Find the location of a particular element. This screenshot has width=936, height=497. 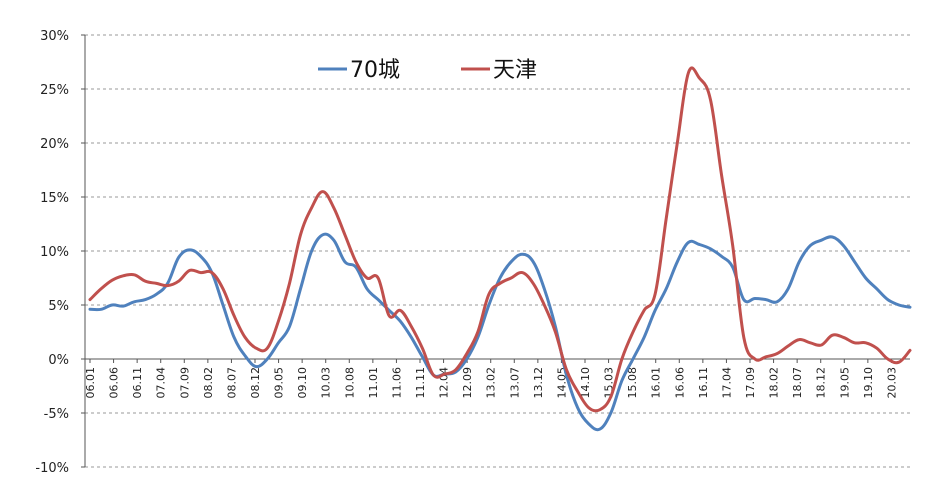

x-tick-label: 16.06 is located at coordinates (679, 383).